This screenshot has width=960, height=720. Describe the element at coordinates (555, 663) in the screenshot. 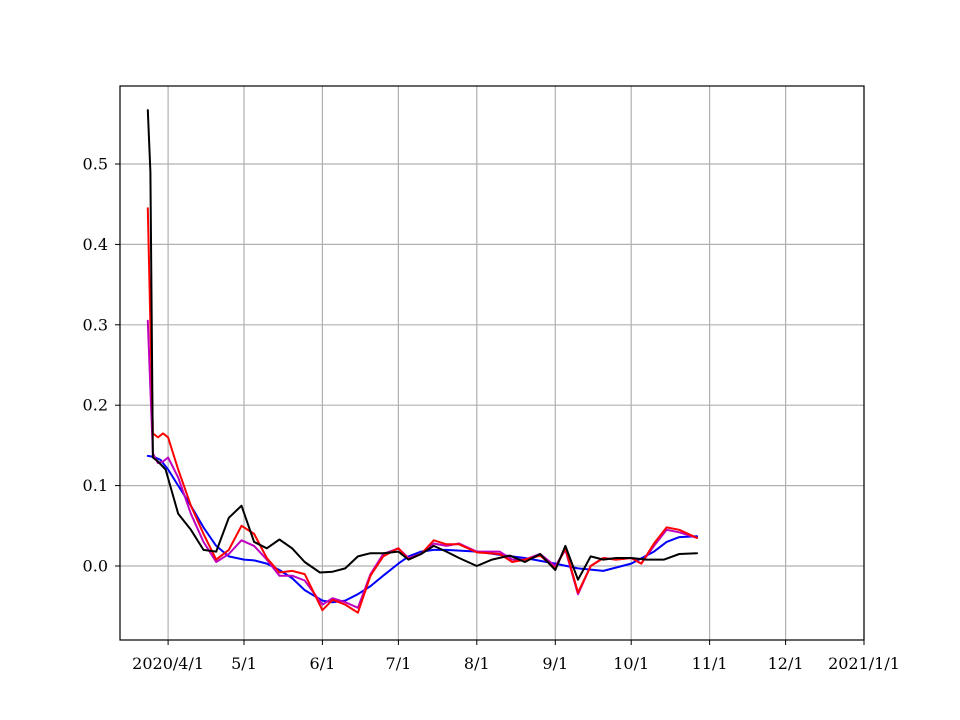

I see `x-tick-label: 9/1` at that location.